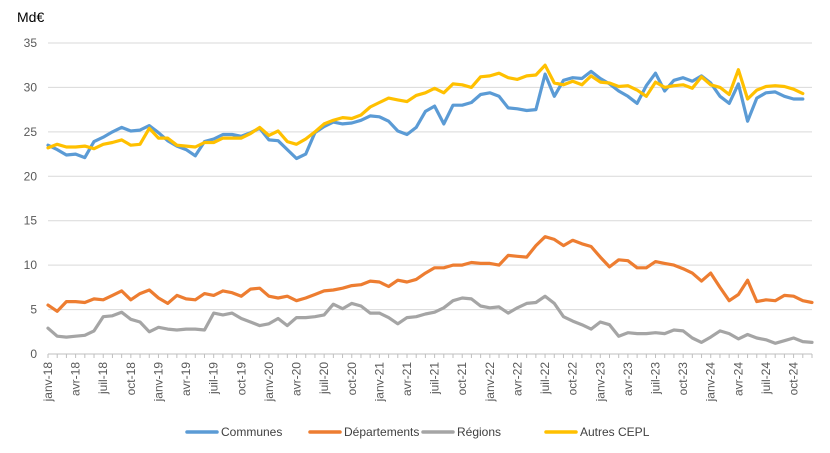  Describe the element at coordinates (186, 379) in the screenshot. I see `x-tick-label: avr-19` at that location.